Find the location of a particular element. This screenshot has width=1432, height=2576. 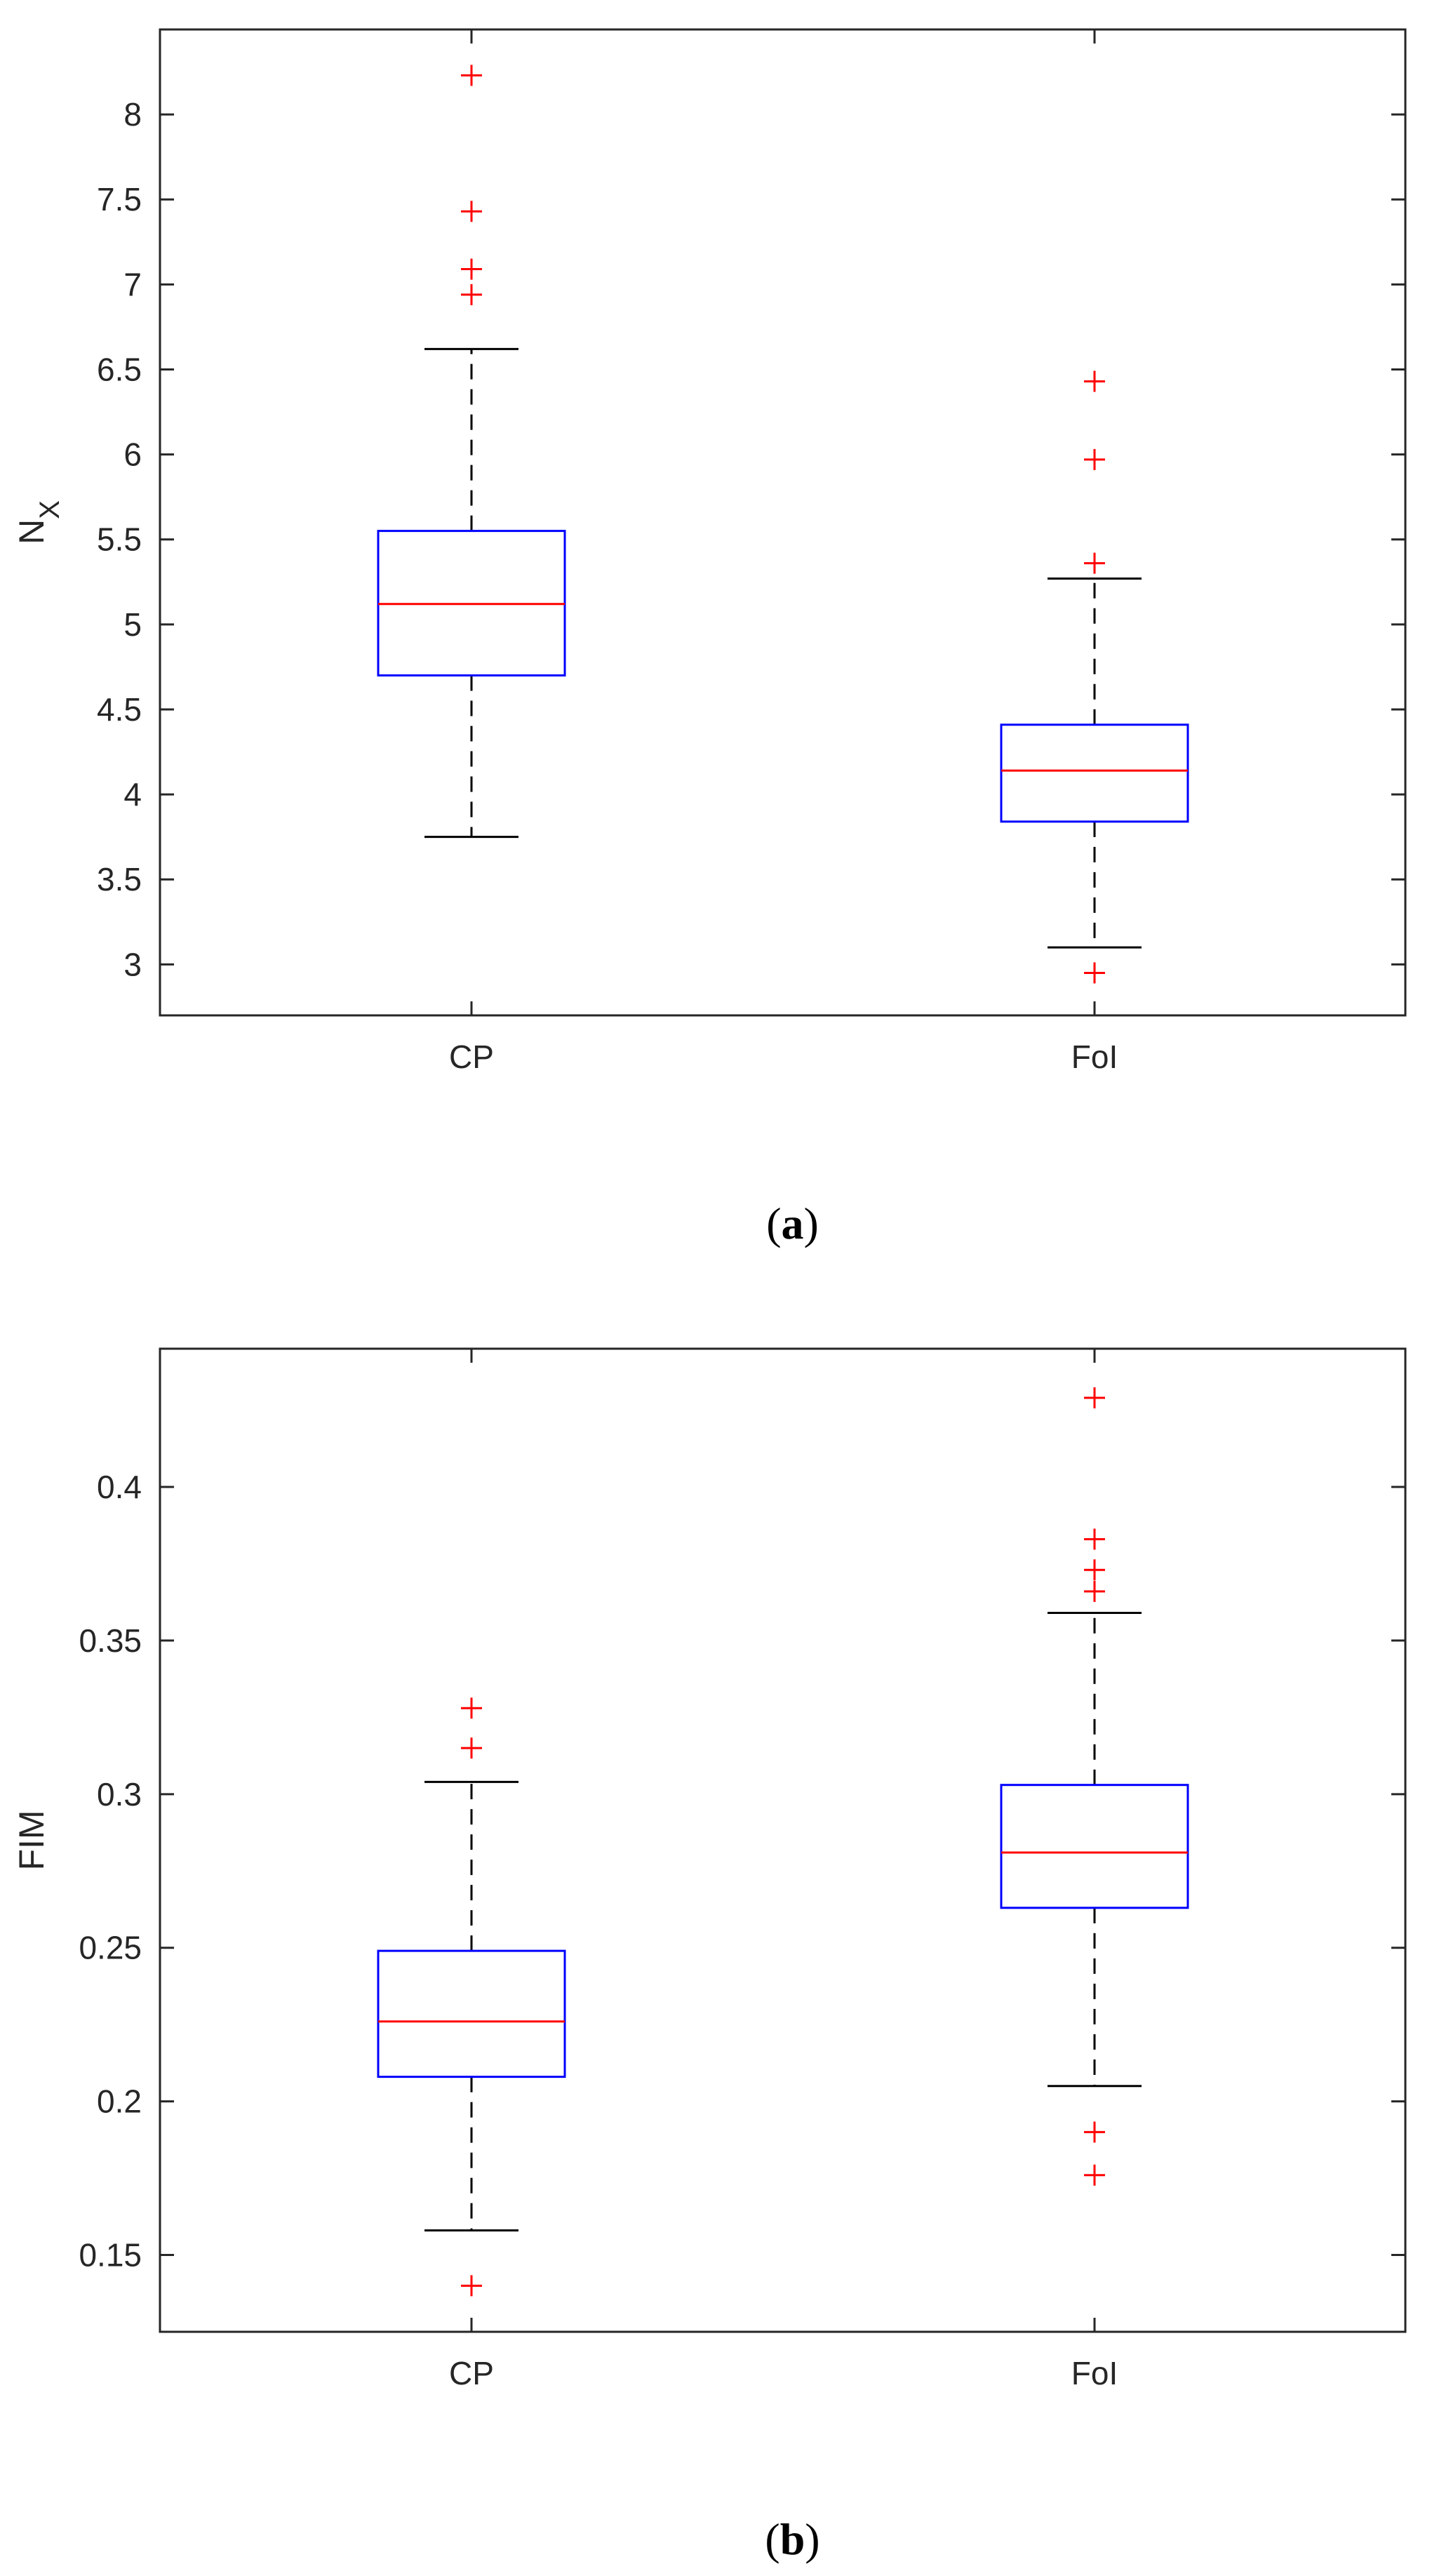

panel-caption: (a) is located at coordinates (792, 1223).